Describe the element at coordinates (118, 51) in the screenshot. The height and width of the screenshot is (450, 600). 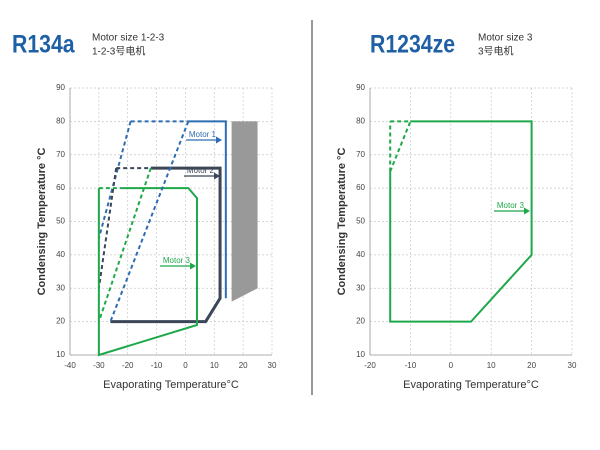
I see `subtitle: 1-2-3号电机` at that location.